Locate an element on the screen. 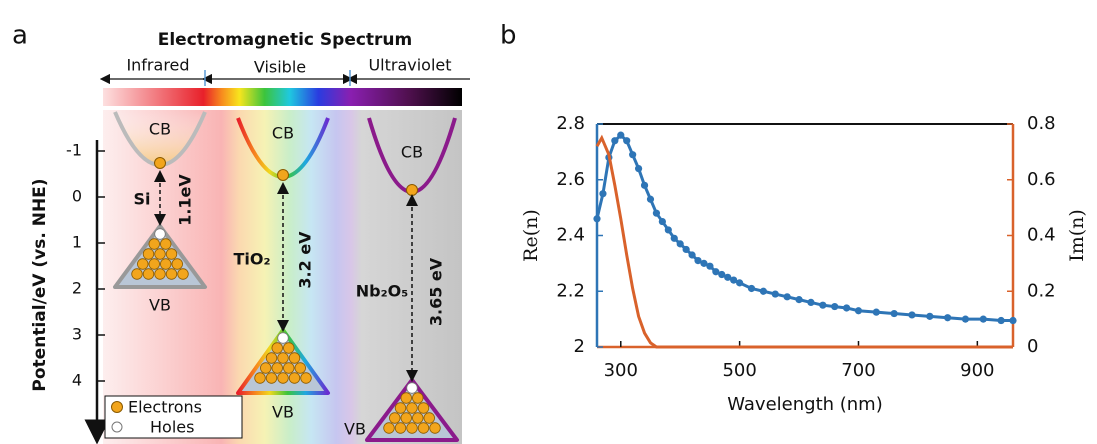 This screenshot has width=1097, height=444. tick-label: -1 is located at coordinates (74, 150).